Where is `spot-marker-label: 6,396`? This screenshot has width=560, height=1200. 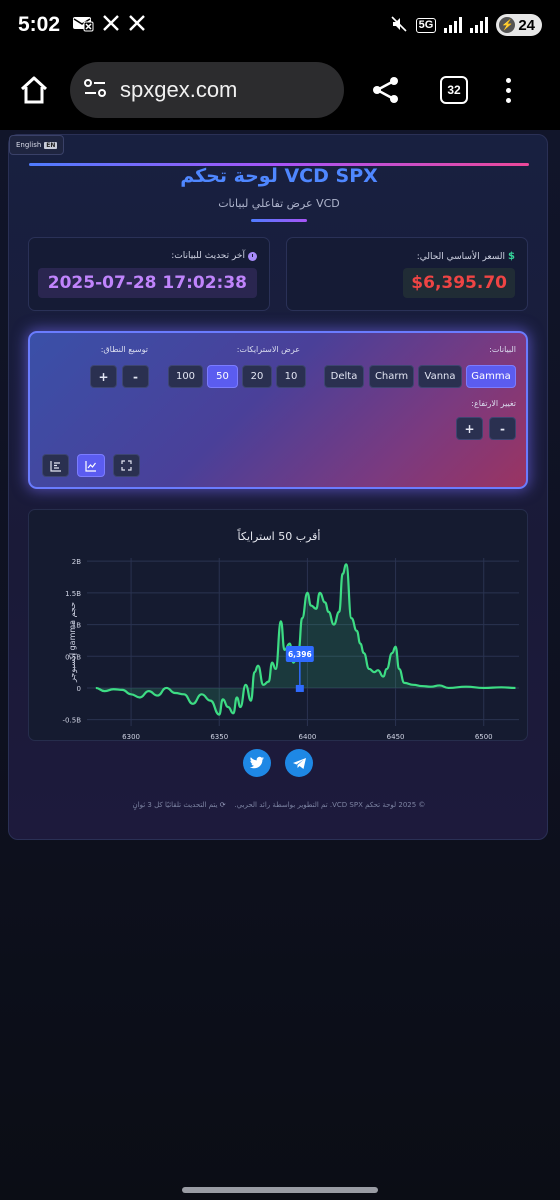
spot-marker-label: 6,396 is located at coordinates (300, 654).